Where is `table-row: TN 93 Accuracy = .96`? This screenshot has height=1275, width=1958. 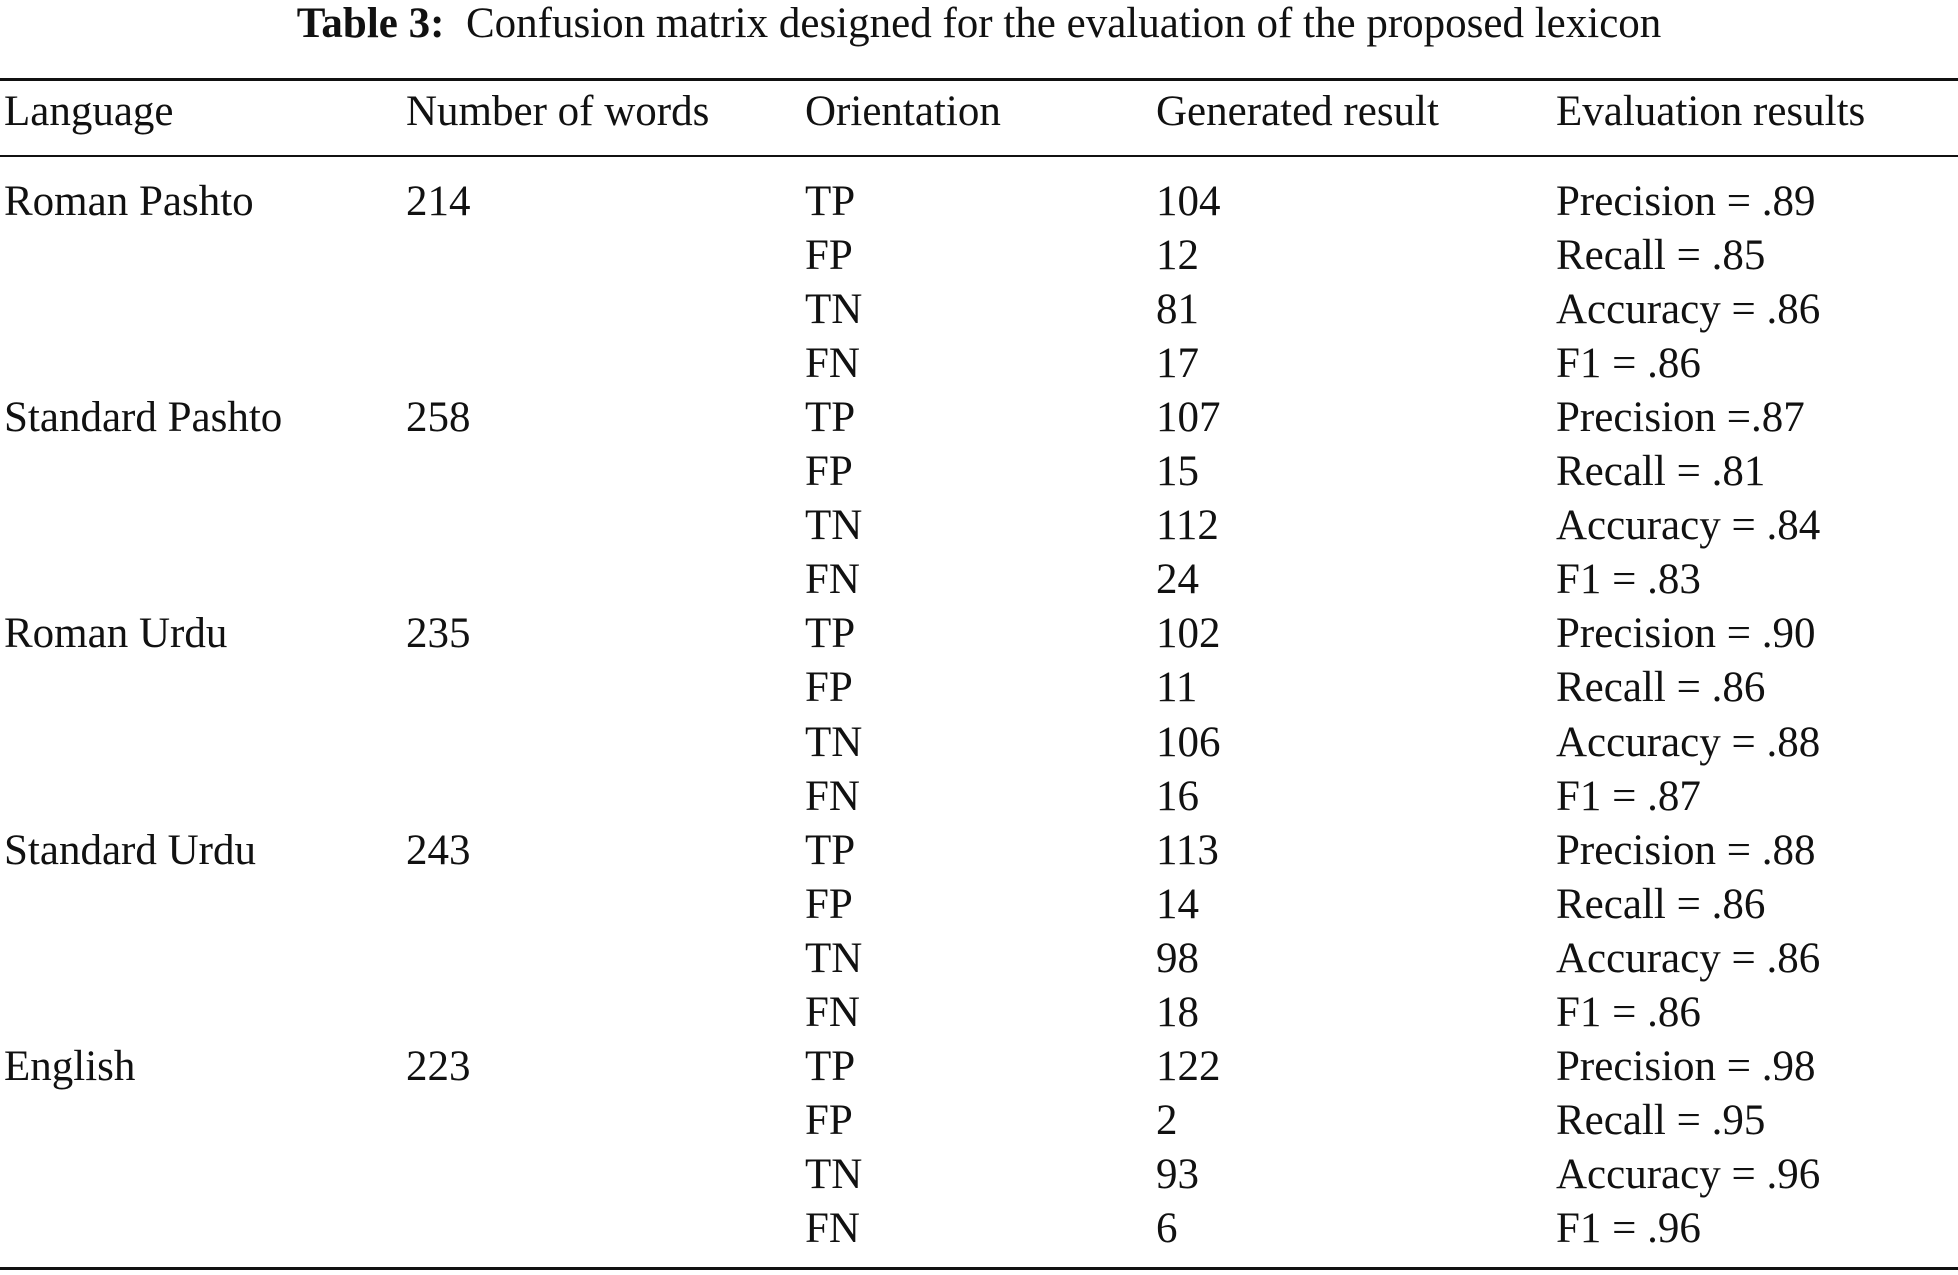 table-row: TN 93 Accuracy = .96 is located at coordinates (979, 1175).